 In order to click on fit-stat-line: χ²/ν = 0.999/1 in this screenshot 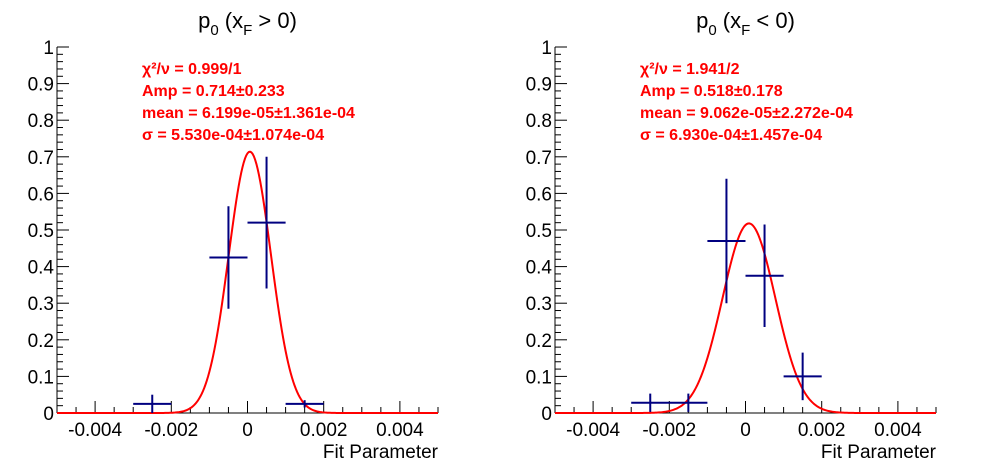, I will do `click(192, 69)`.